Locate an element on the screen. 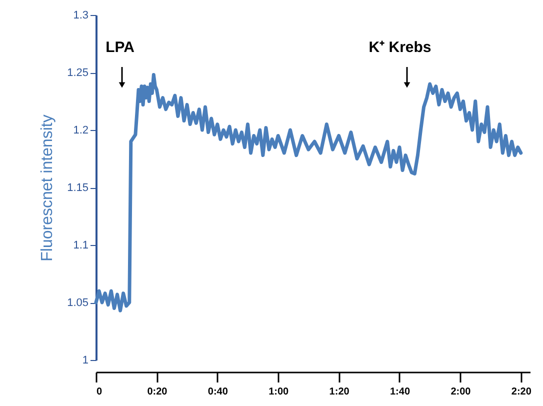  x-tick-label: 0 is located at coordinates (99, 392).